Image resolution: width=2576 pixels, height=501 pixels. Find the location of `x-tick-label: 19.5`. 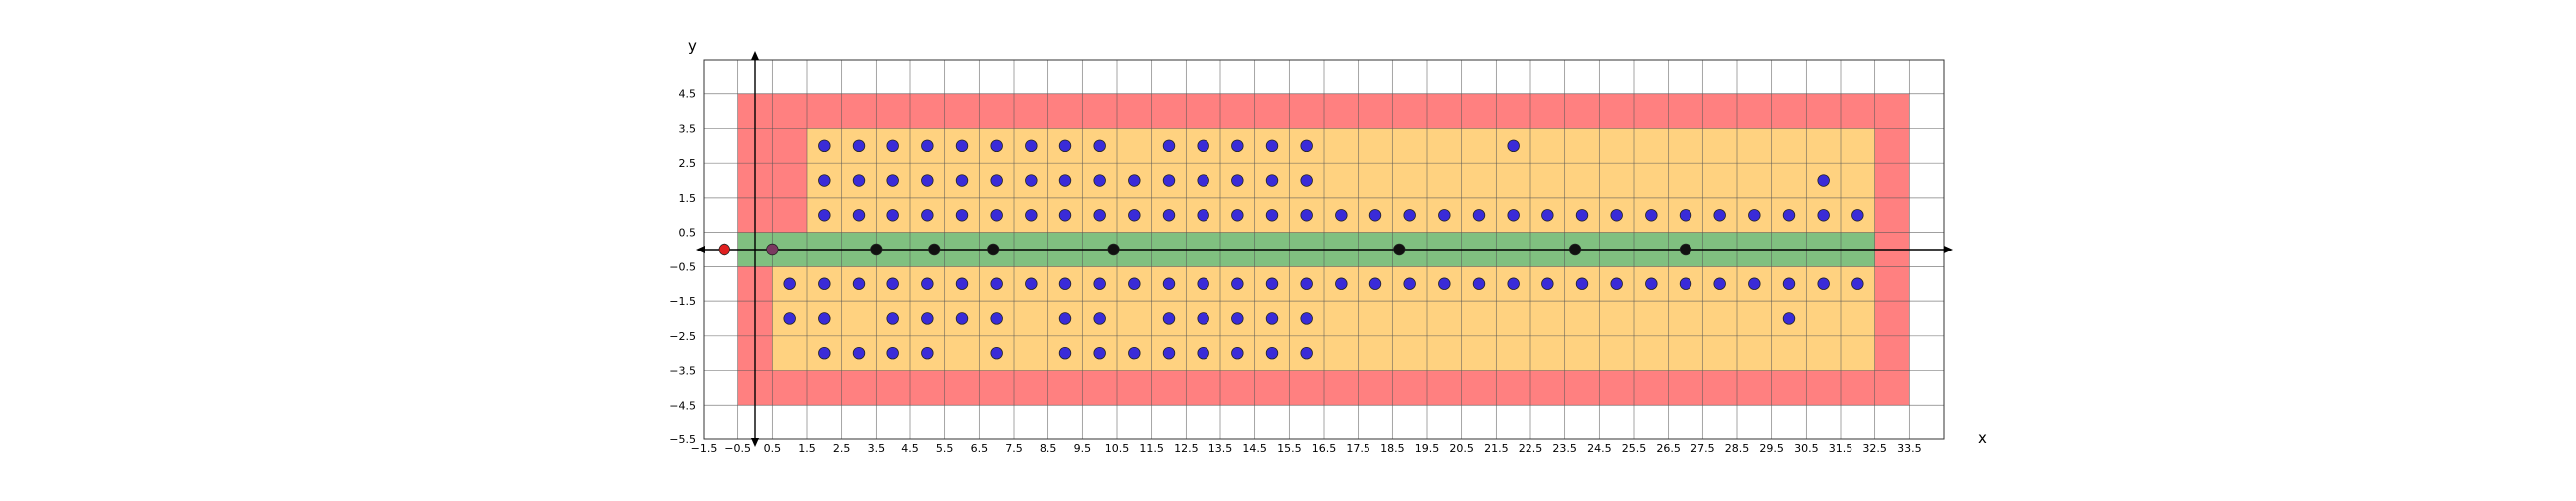

x-tick-label: 19.5 is located at coordinates (1427, 448).